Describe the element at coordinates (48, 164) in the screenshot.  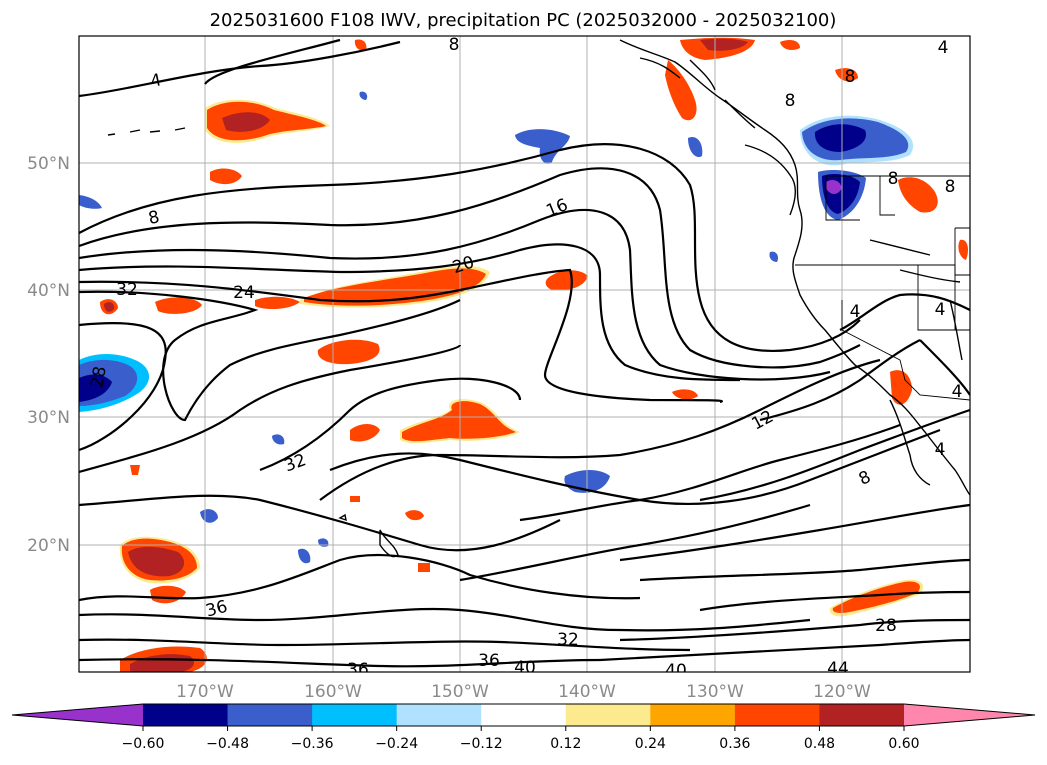
I see `lat-label-50n: 50°N` at that location.